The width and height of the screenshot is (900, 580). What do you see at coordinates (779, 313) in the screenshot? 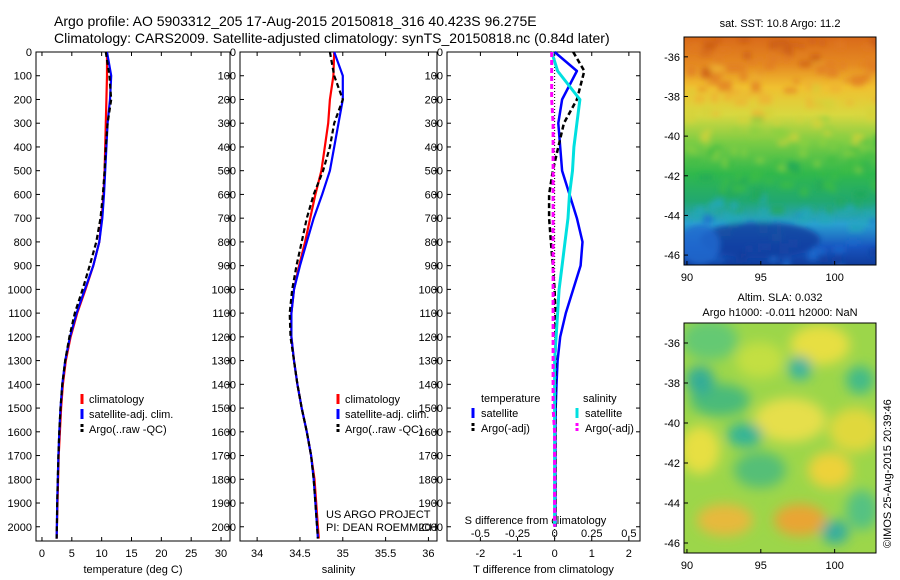
I see `sla-map-title-line2: Argo h1000: -0.011 h2000: NaN` at bounding box center [779, 313].